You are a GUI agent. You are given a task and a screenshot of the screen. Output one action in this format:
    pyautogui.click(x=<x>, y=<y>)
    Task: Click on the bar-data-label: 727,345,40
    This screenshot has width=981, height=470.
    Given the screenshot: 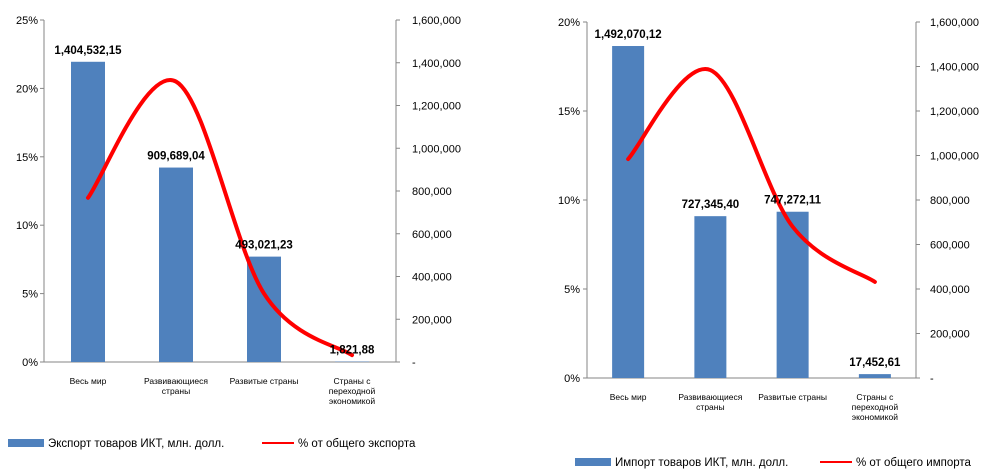 What is the action you would take?
    pyautogui.click(x=711, y=205)
    